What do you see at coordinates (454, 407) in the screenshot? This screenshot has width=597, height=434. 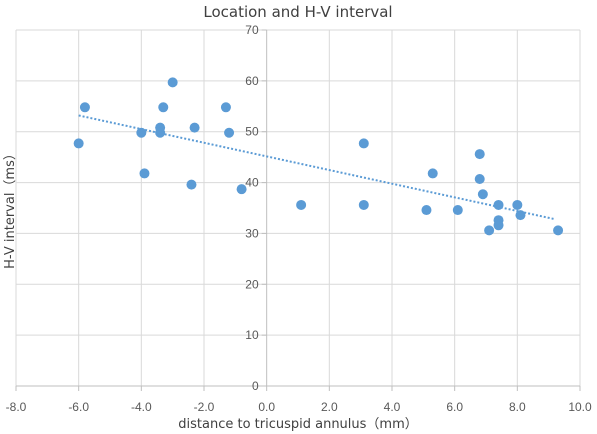 I see `x-tick-label: 6.0` at bounding box center [454, 407].